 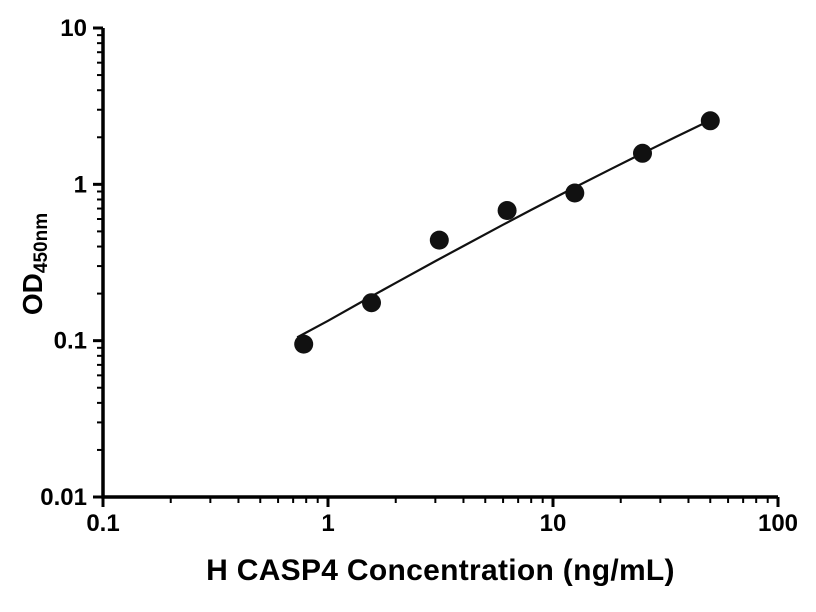 What do you see at coordinates (327, 523) in the screenshot?
I see `x-tick-label: 1` at bounding box center [327, 523].